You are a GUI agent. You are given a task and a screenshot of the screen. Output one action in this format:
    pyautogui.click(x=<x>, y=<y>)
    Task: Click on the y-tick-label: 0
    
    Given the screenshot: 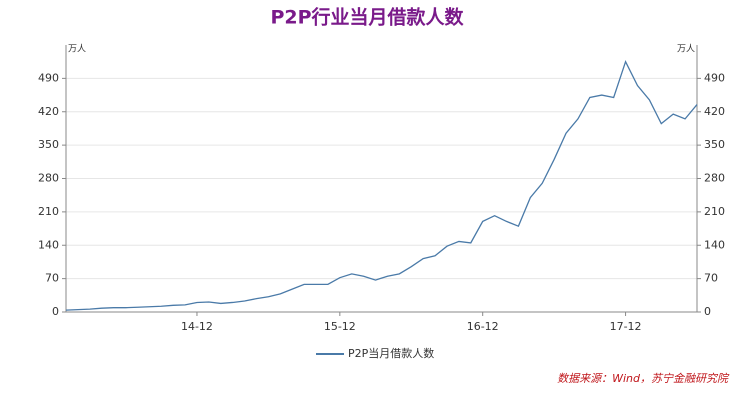 What is the action you would take?
    pyautogui.click(x=55, y=311)
    